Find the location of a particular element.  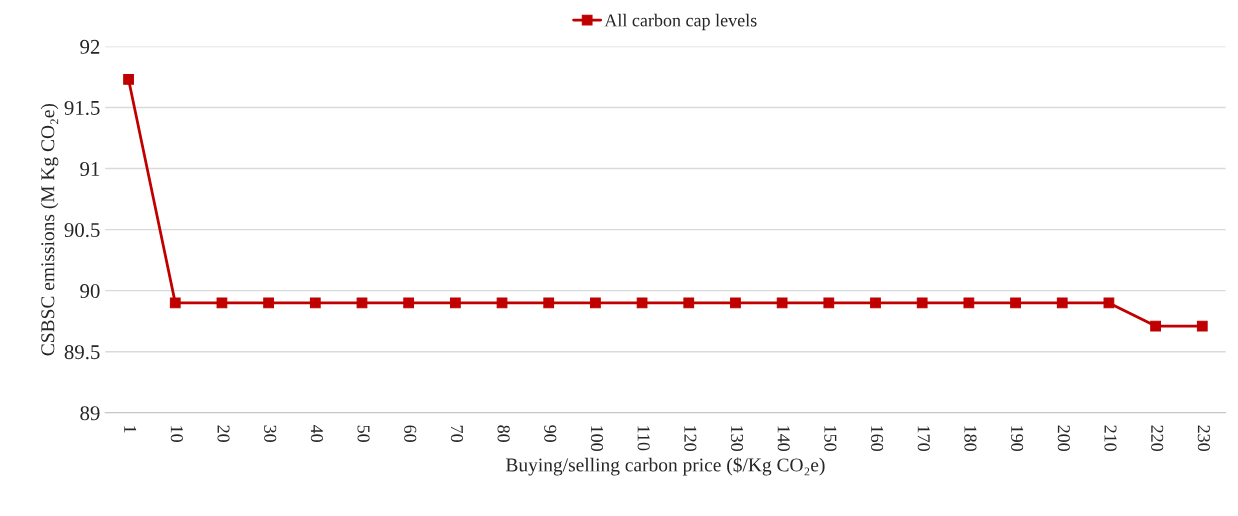

y-tick-label: 89.5 is located at coordinates (82, 352).